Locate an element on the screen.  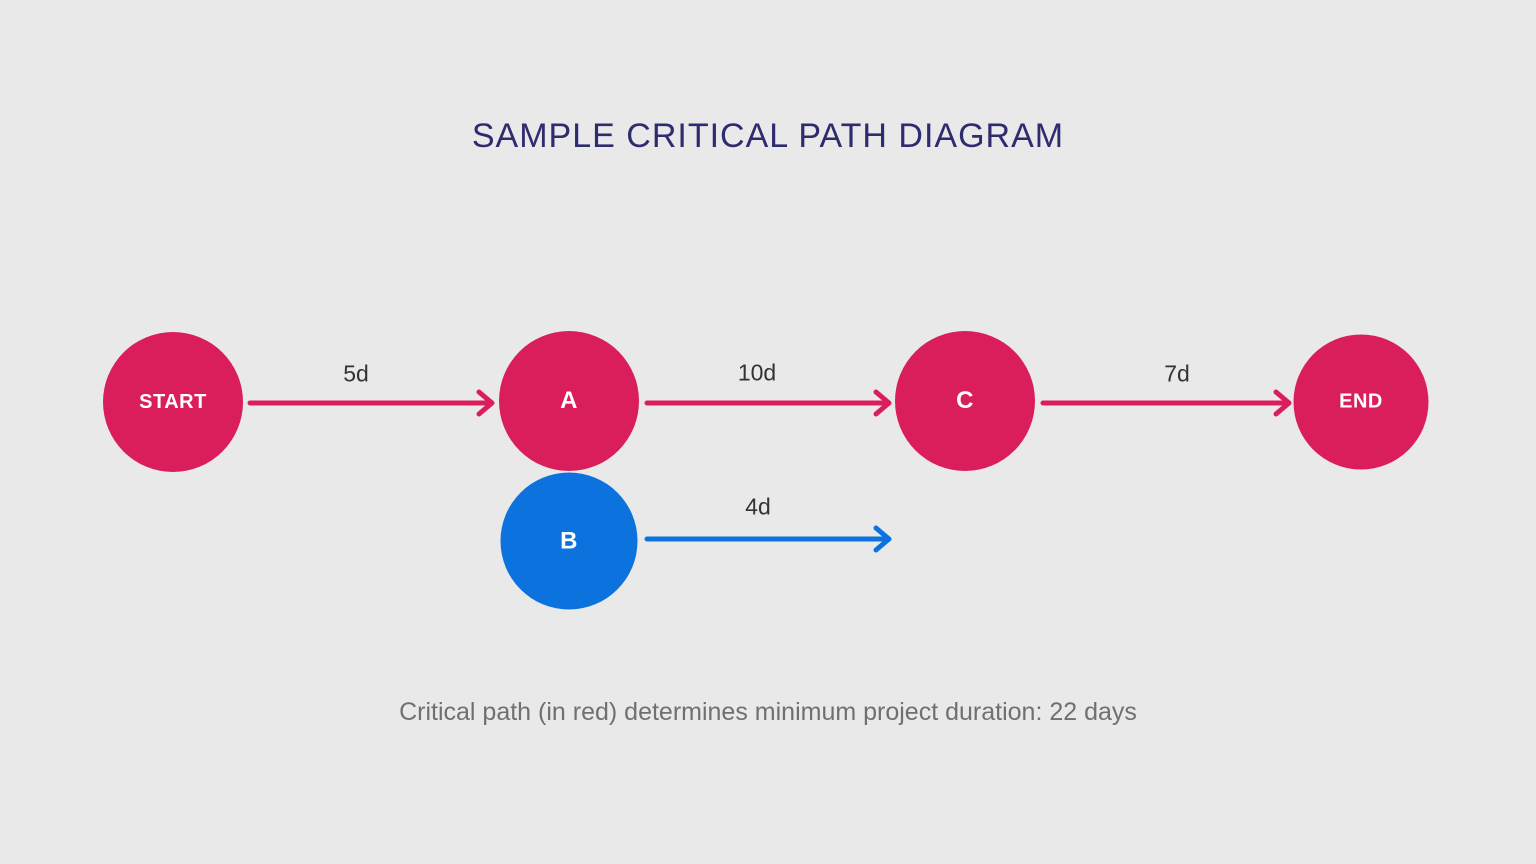
edge-arrow-4d is located at coordinates (768, 539).